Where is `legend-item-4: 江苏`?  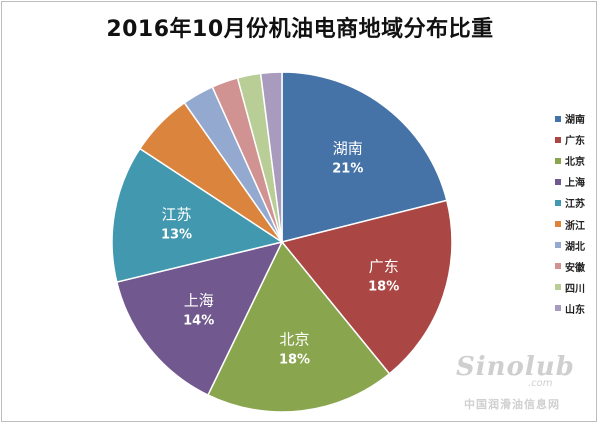
legend-item-4: 江苏 is located at coordinates (577, 202).